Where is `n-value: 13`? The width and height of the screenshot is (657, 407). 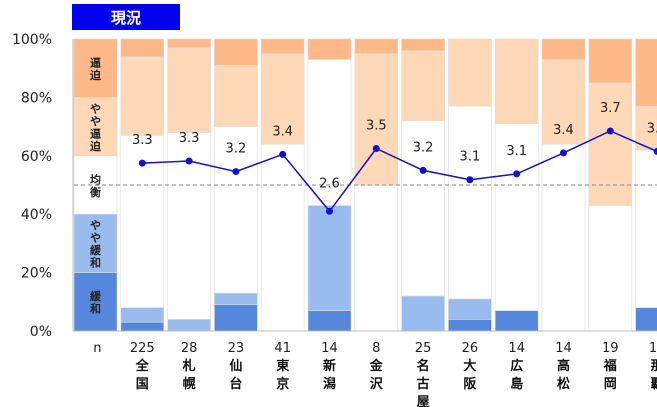 n-value: 13 is located at coordinates (653, 348).